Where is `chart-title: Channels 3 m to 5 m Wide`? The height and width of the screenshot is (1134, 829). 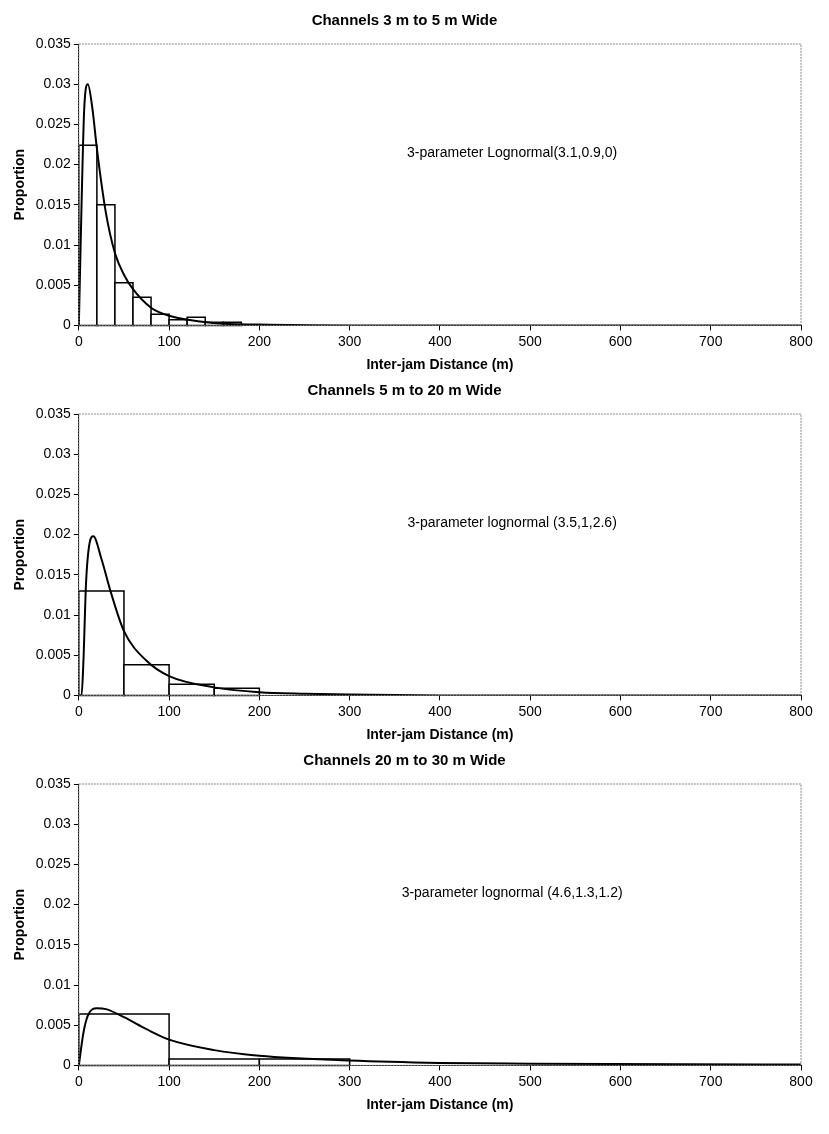 chart-title: Channels 3 m to 5 m Wide is located at coordinates (404, 20).